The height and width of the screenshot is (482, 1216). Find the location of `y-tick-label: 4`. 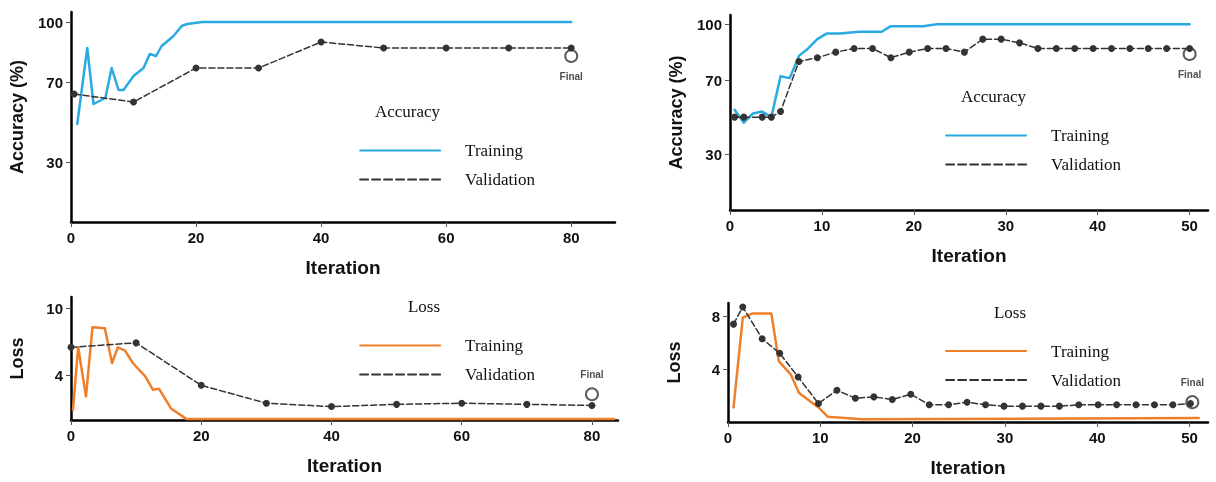

y-tick-label: 4 is located at coordinates (59, 375).